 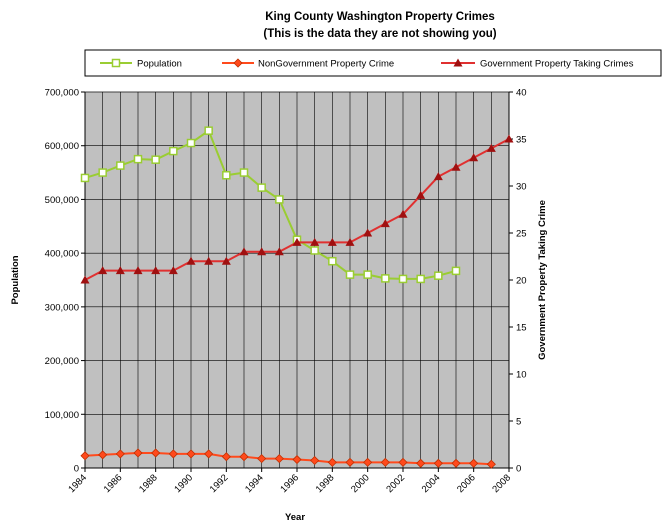 I want to click on y-left-tick-label: 400,000, so click(x=62, y=254).